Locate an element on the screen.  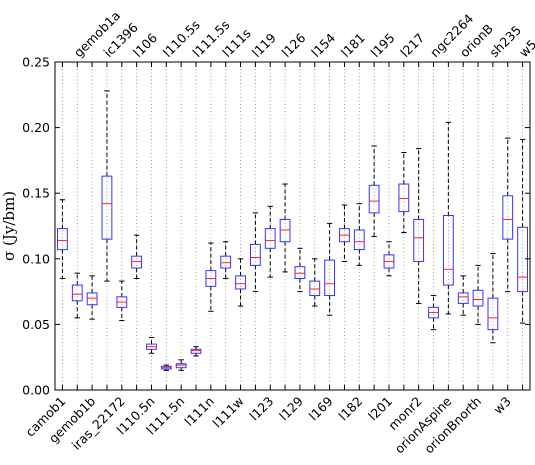
box-l111.5s is located at coordinates (196, 351).